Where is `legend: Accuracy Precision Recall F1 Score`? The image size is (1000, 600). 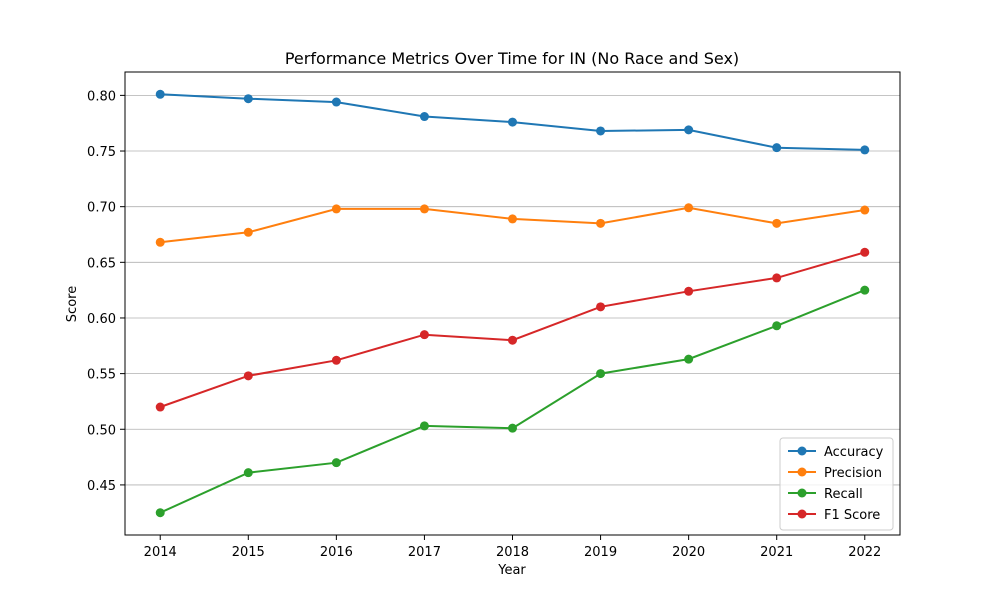 legend: Accuracy Precision Recall F1 Score is located at coordinates (836, 484).